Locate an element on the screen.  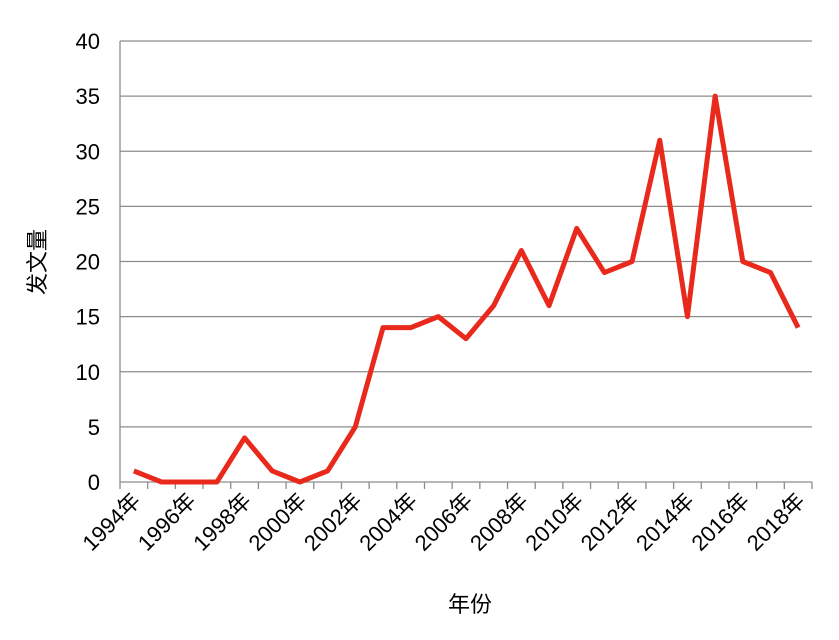
x-tick-label: 2004年 is located at coordinates (388, 522).